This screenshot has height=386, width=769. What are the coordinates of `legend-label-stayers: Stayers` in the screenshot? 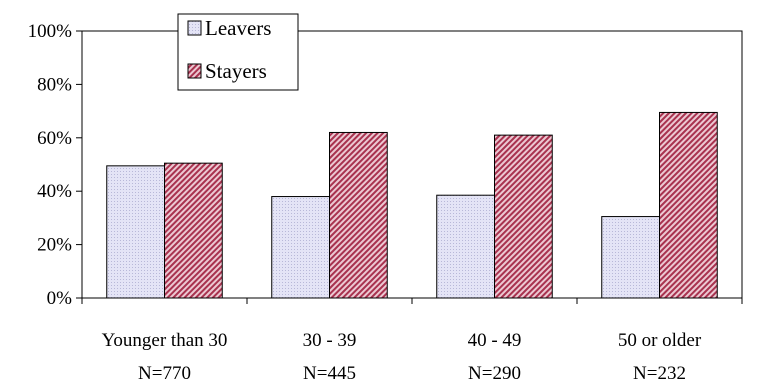 It's located at (236, 71).